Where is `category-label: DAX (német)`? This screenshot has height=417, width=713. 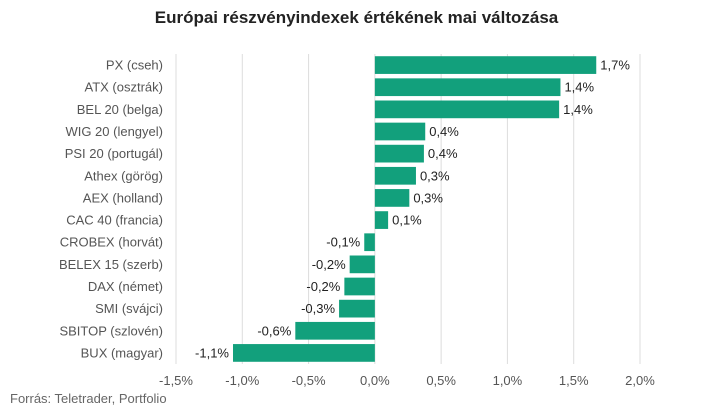 category-label: DAX (német) is located at coordinates (125, 286).